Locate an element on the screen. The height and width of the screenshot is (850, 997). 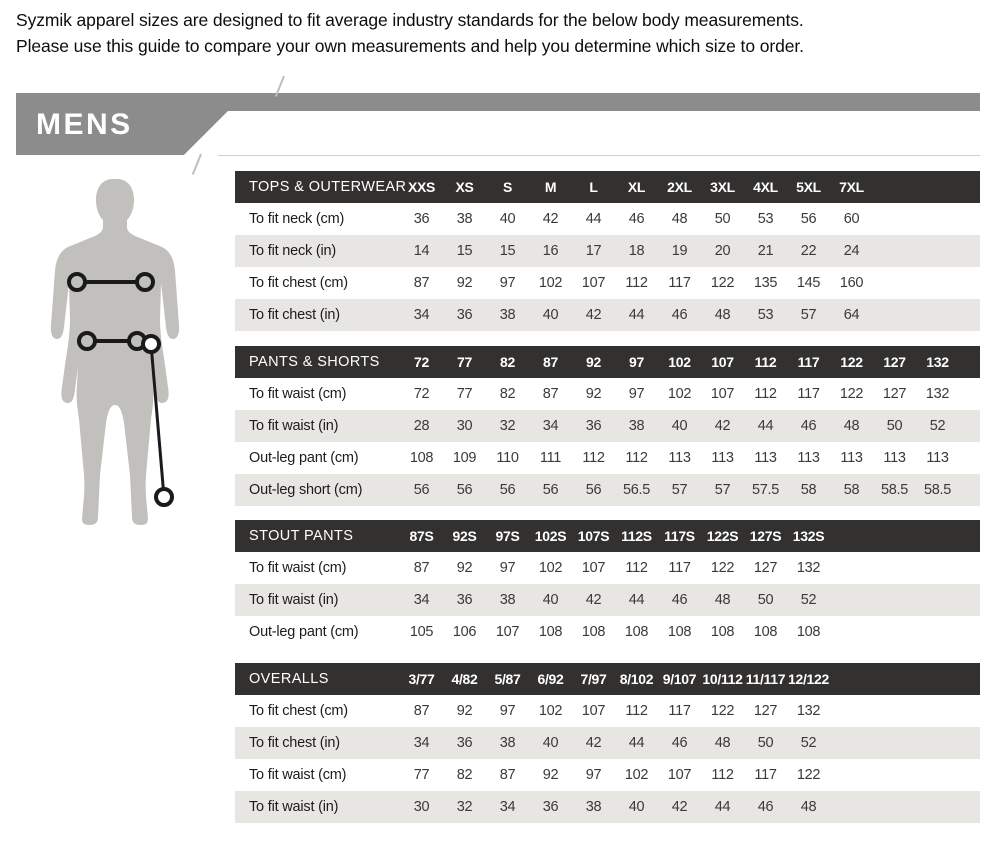
measurement-label: To fit neck (in) is located at coordinates (293, 251).